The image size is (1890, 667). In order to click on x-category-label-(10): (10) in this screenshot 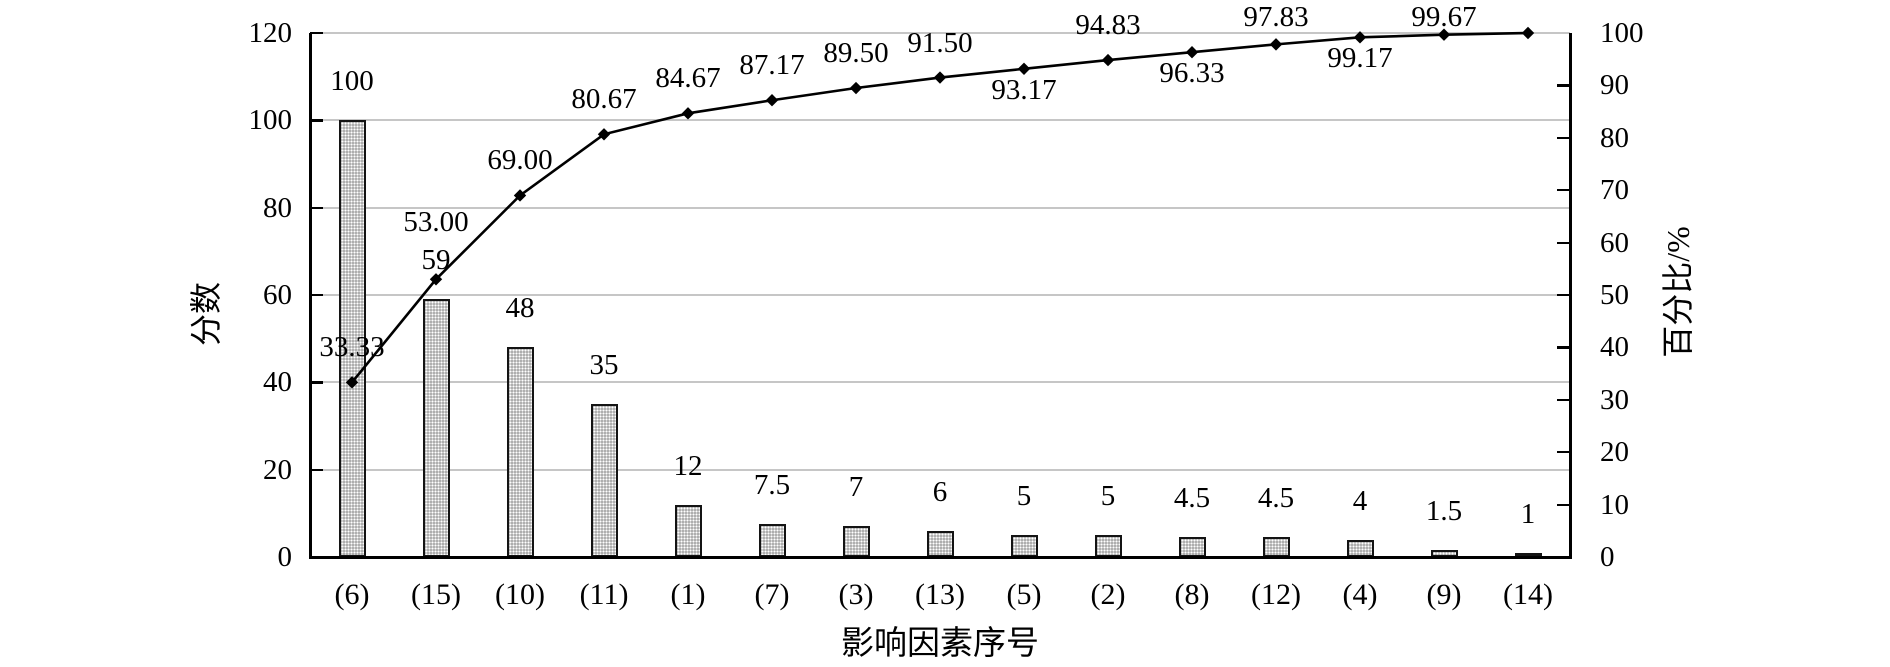, I will do `click(520, 594)`.